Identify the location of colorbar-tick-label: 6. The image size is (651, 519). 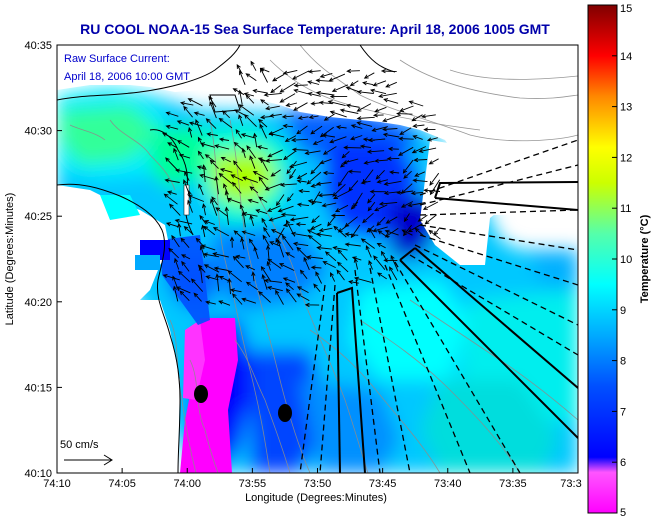
(623, 463).